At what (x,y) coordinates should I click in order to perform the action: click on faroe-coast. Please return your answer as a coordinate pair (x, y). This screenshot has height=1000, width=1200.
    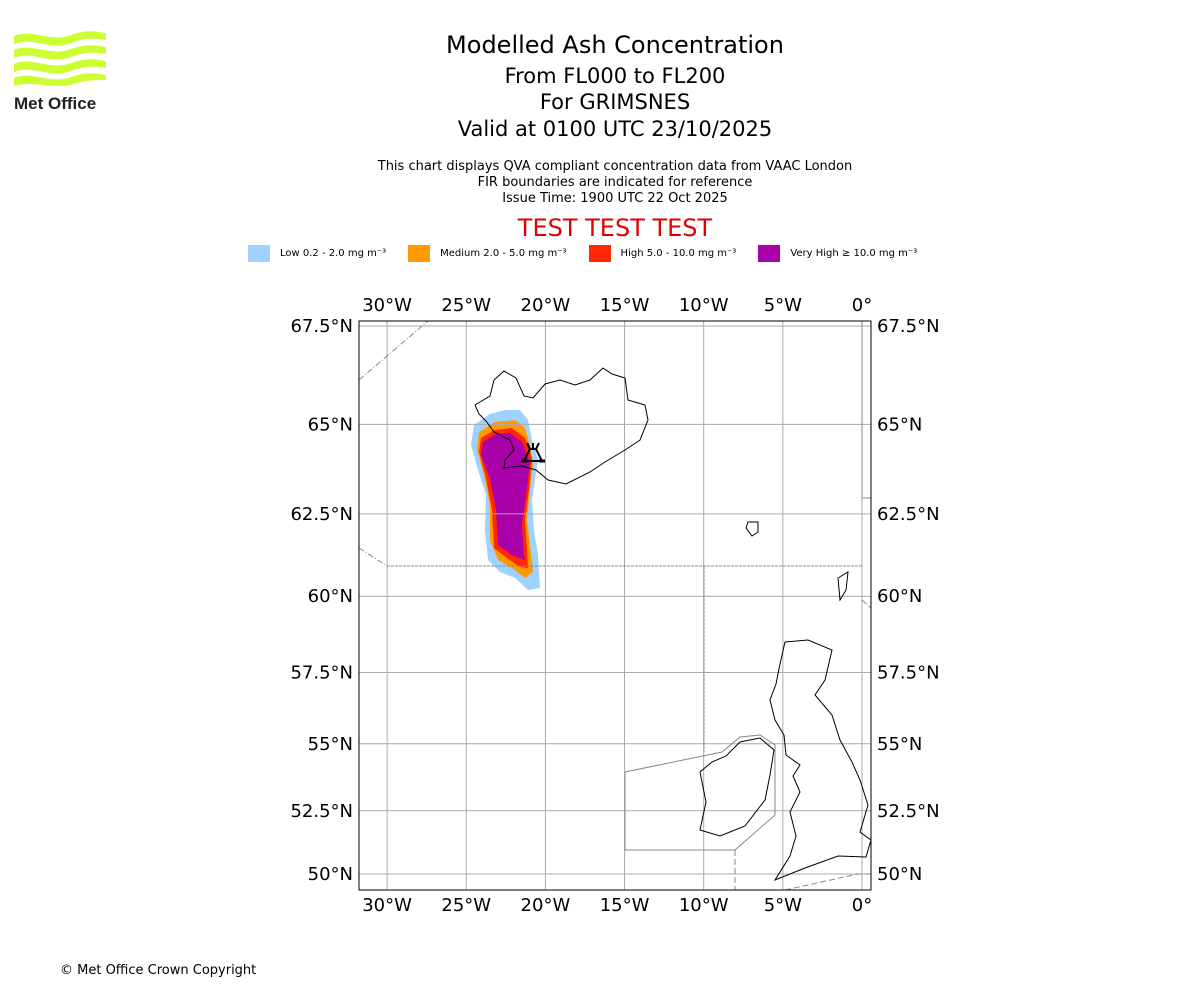
    Looking at the image, I should click on (752, 529).